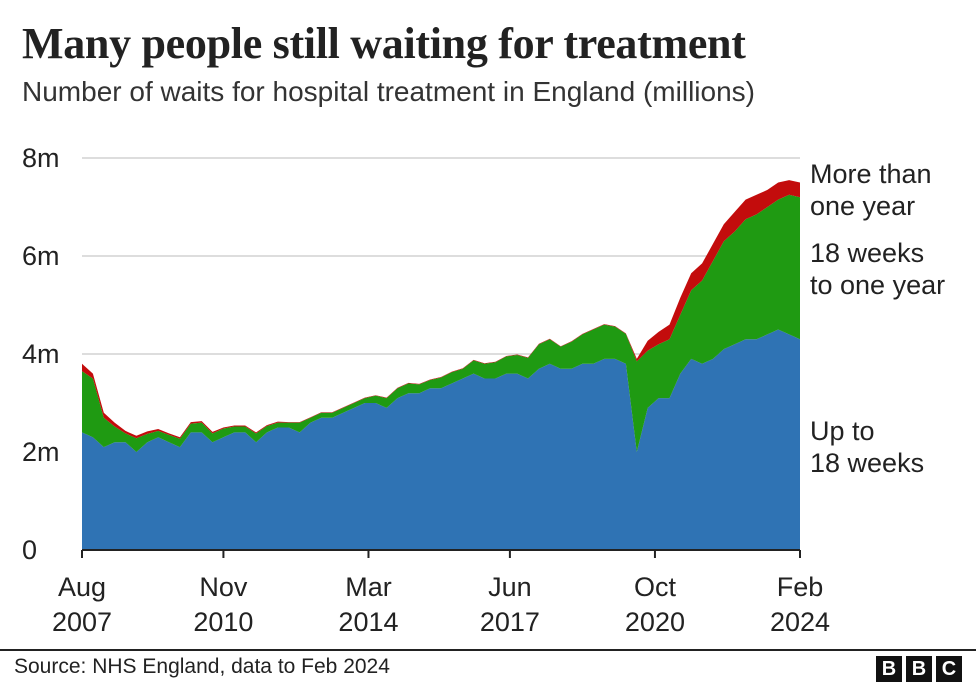 Image resolution: width=976 pixels, height=686 pixels. Describe the element at coordinates (867, 463) in the screenshot. I see `series-label-up-to-18-weeks: 18 weeks` at that location.